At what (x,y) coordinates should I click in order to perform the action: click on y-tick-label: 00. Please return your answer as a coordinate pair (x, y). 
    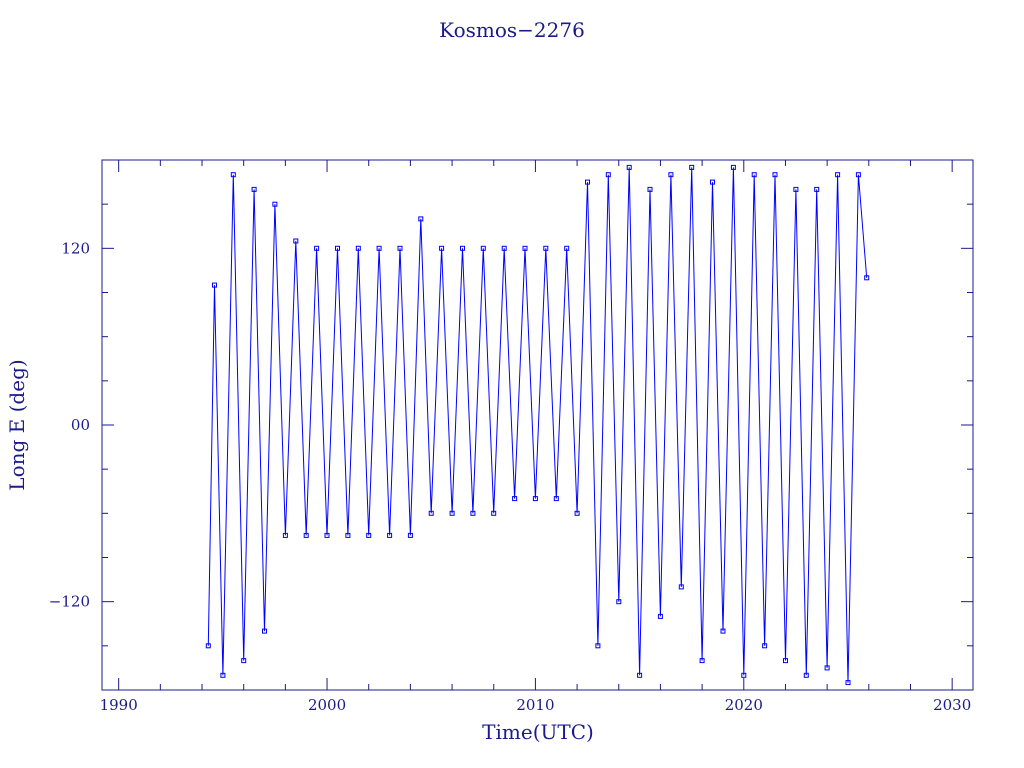
    Looking at the image, I should click on (80, 425).